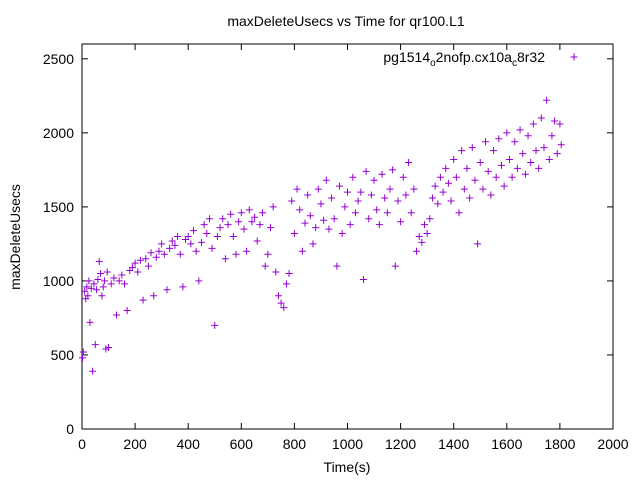 This screenshot has height=480, width=640. Describe the element at coordinates (189, 444) in the screenshot. I see `x-tick-label: 400` at that location.